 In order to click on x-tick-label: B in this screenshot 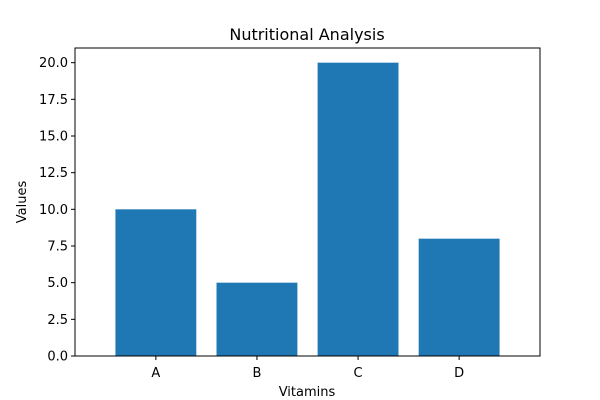, I will do `click(256, 373)`.